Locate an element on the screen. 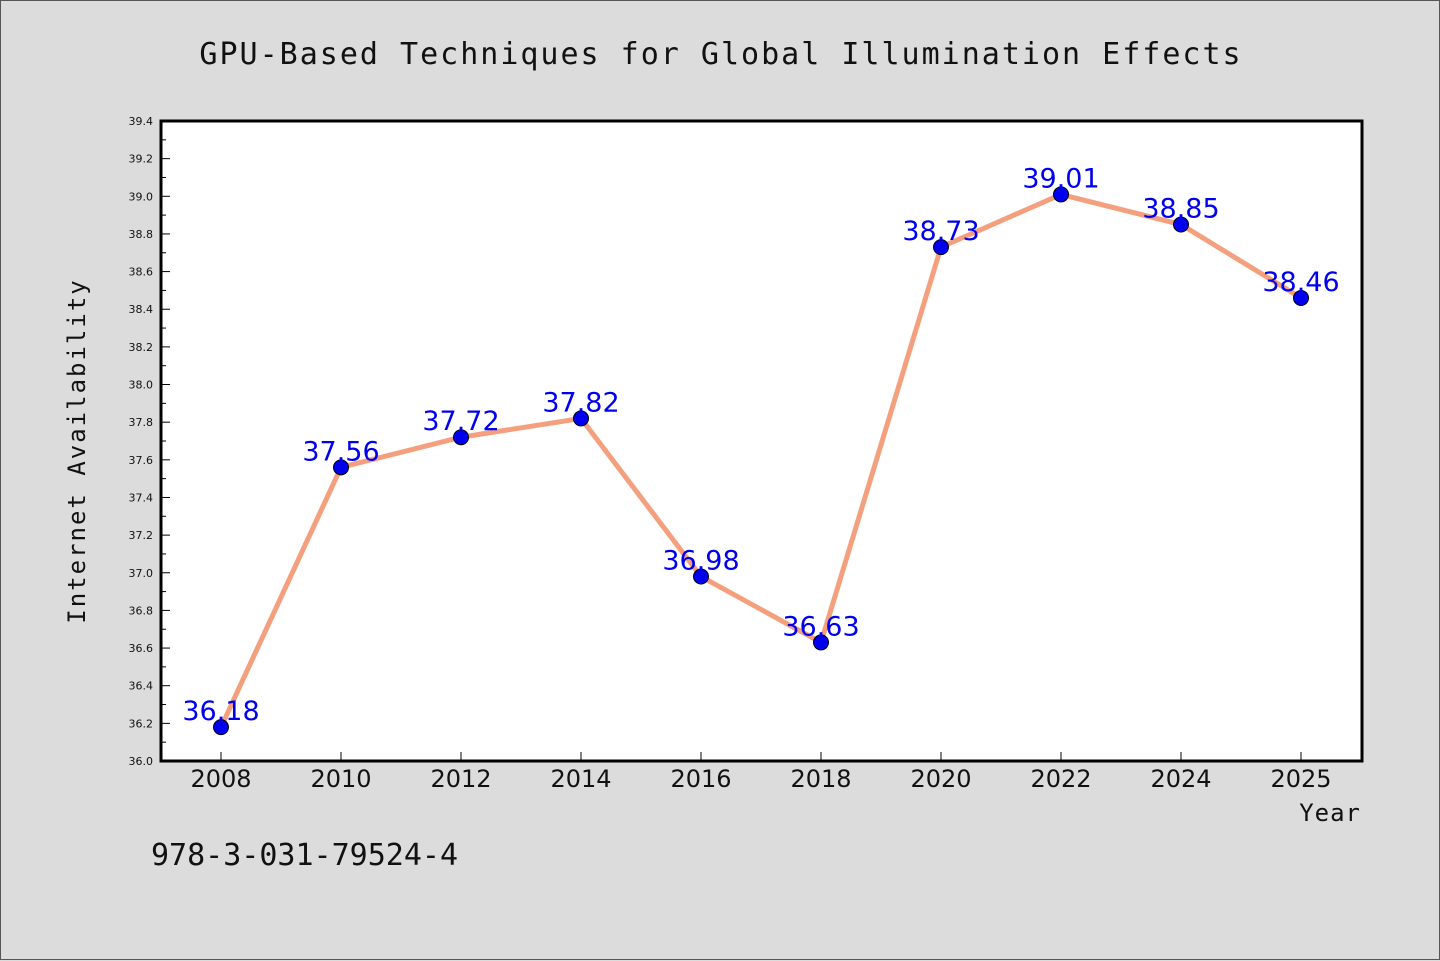  x-tick-label: 2014 is located at coordinates (580, 779).